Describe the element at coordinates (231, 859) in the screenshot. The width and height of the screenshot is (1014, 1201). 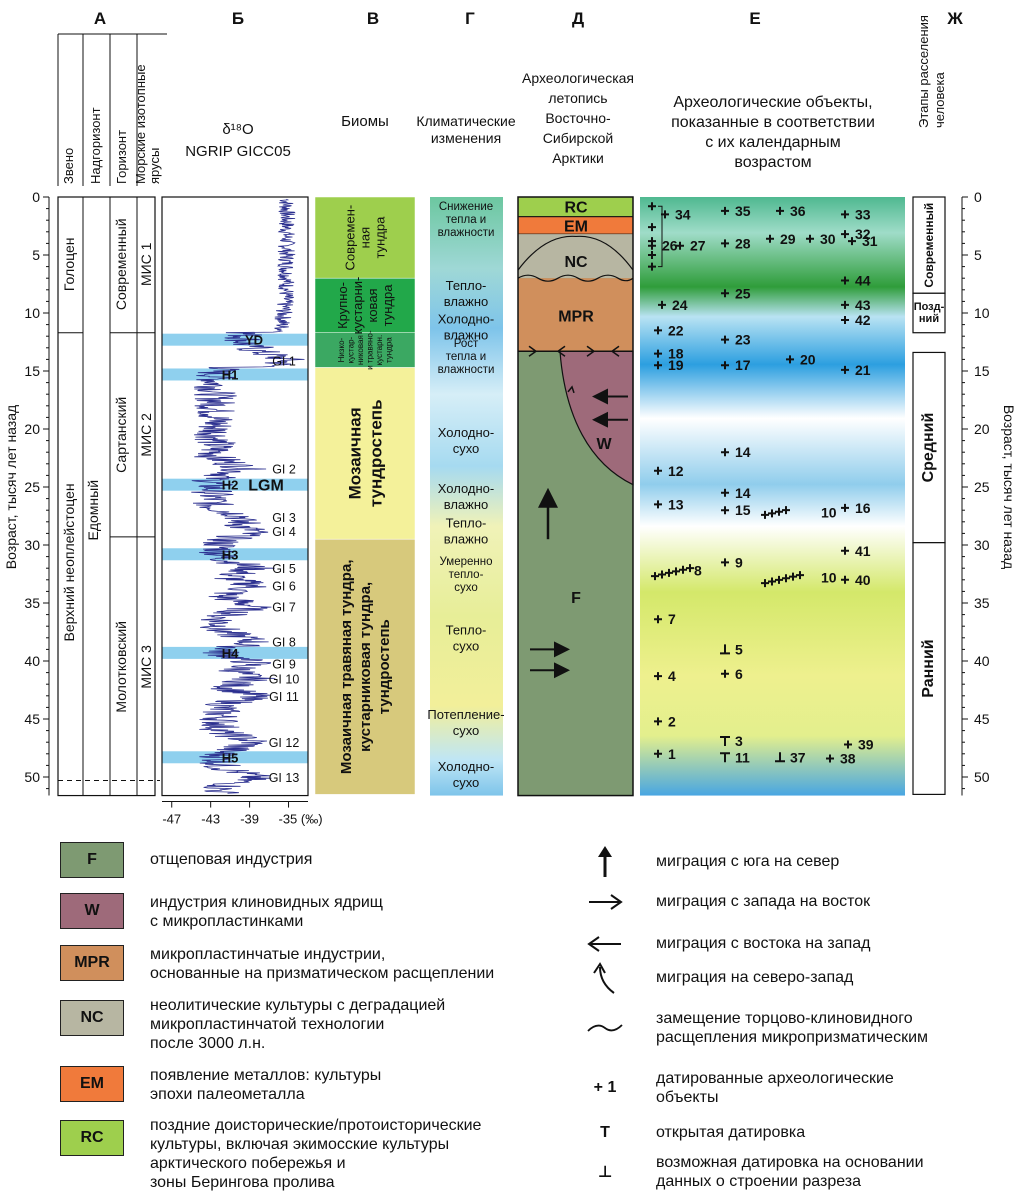
I see `legend-description: отщеповая индустрия` at that location.